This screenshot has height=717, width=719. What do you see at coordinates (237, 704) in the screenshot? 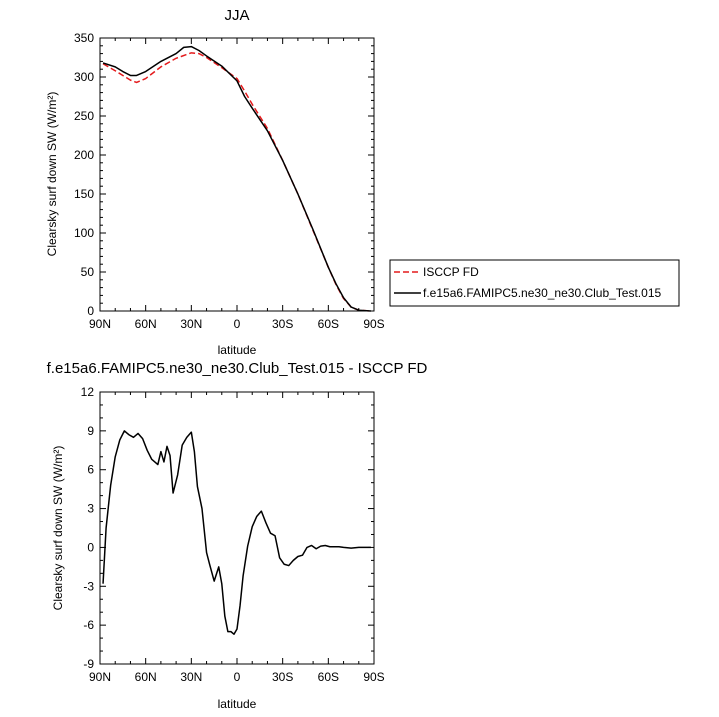
I see `bottom-chart-x-axis-label: latitude` at bounding box center [237, 704].